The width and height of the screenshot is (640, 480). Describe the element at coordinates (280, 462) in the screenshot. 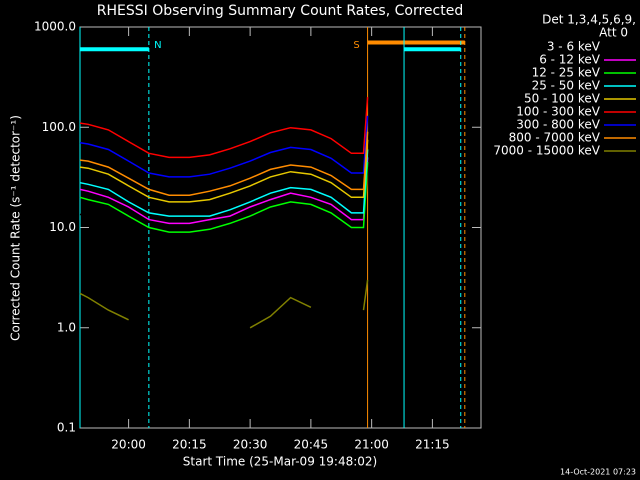

I see `x-axis-label: Start Time (25-Mar-09 19:48:02)` at that location.